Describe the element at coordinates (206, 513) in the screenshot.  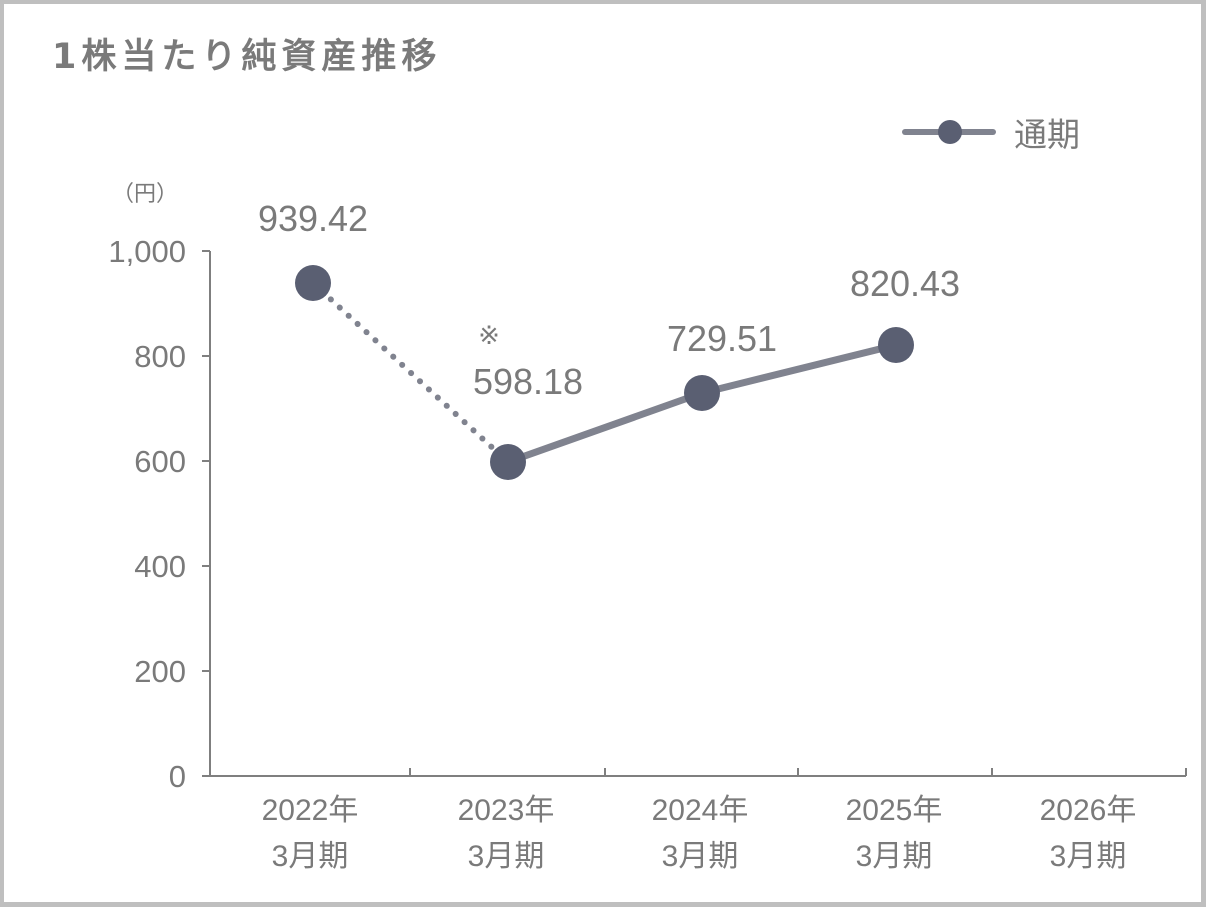
I see `y-axis` at that location.